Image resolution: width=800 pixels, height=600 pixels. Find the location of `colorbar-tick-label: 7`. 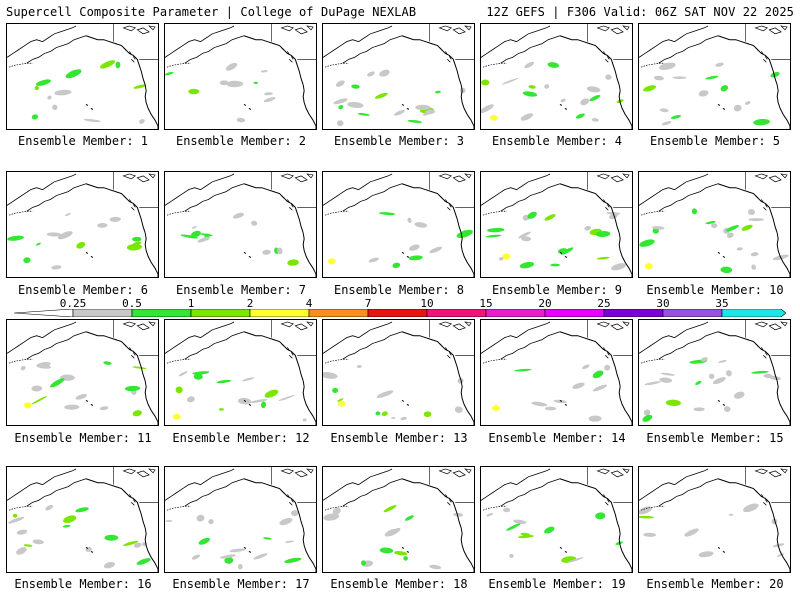

colorbar-tick-label: 7 is located at coordinates (368, 303).